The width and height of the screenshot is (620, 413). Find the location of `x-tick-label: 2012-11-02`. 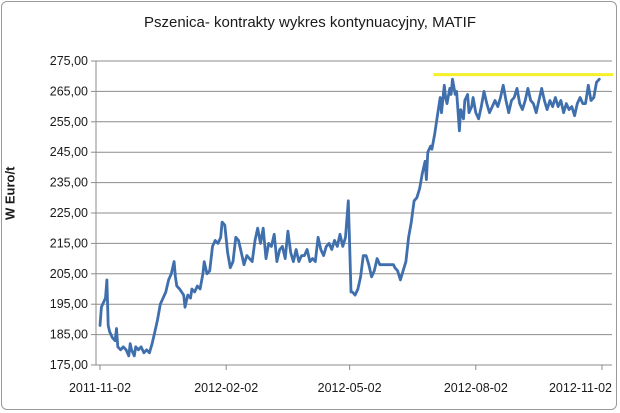

x-tick-label: 2012-11-02 is located at coordinates (580, 388).